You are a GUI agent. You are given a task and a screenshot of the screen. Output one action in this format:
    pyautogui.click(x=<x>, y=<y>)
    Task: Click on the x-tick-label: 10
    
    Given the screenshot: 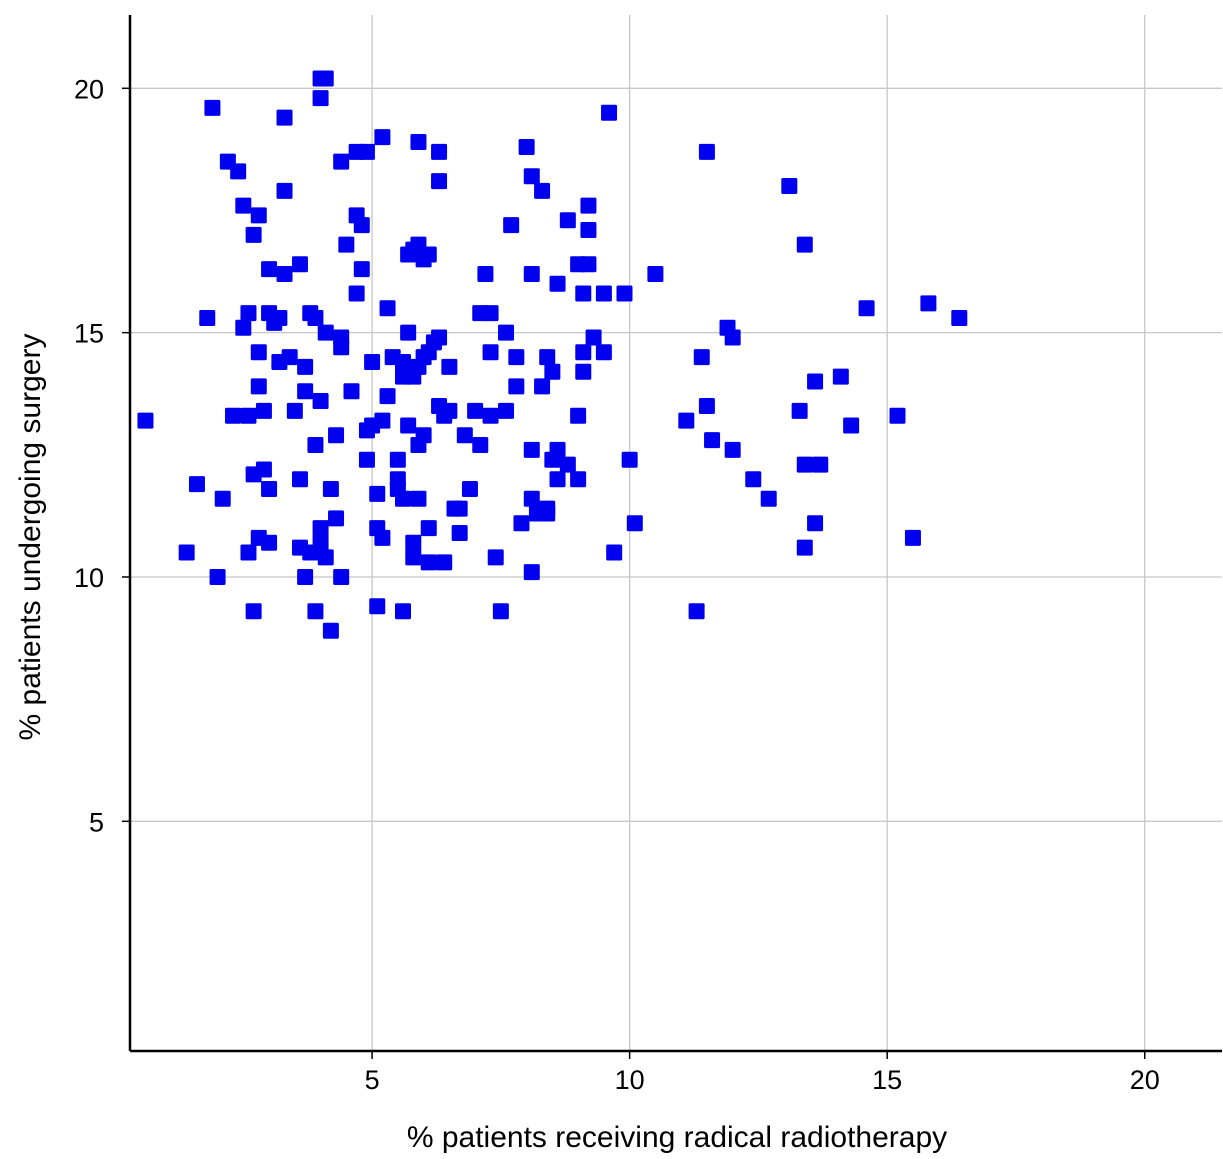 What is the action you would take?
    pyautogui.click(x=630, y=1080)
    